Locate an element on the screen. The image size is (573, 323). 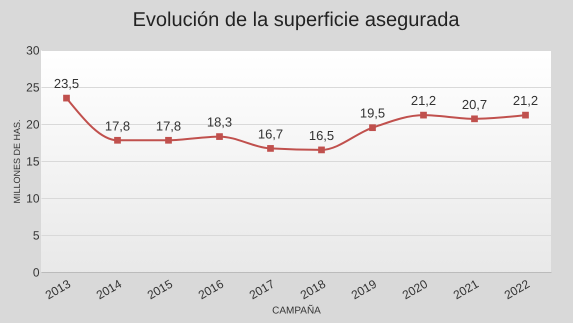
y-tick-label: 0 is located at coordinates (36, 273).